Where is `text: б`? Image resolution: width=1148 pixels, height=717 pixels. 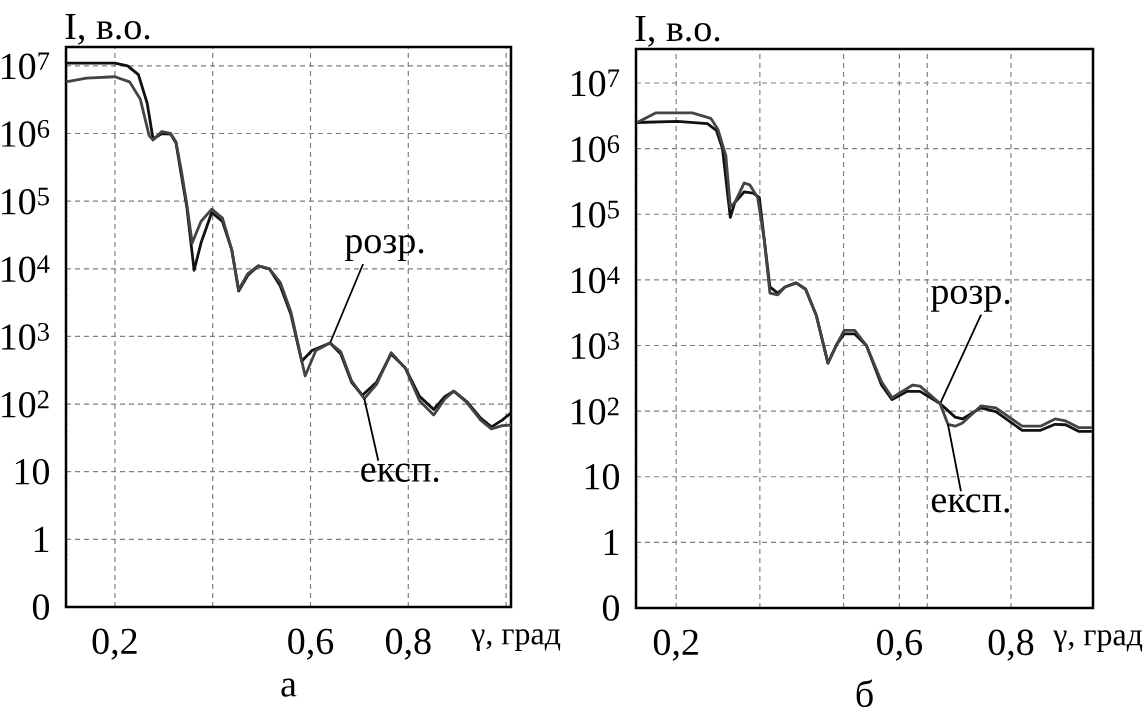 text: б is located at coordinates (864, 693).